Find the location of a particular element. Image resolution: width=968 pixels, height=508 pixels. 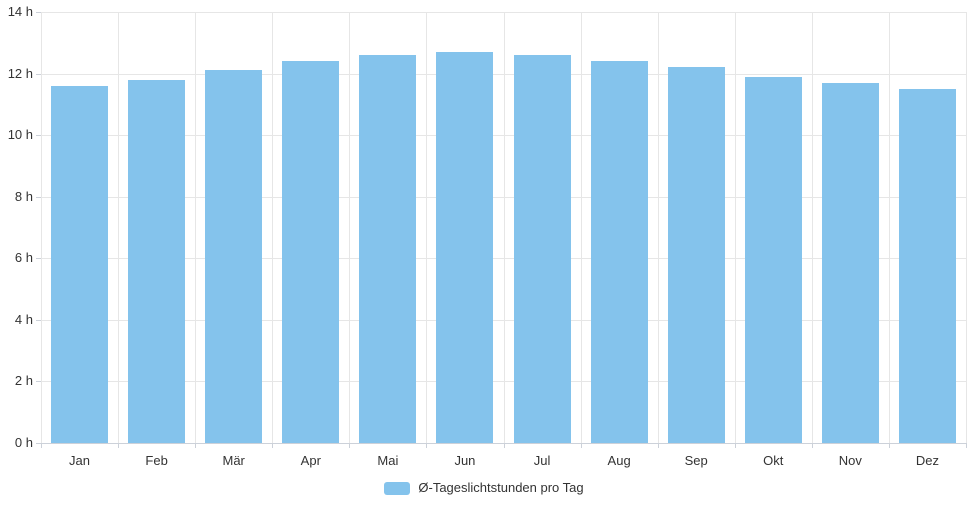

legend-item: Ø-Tageslichtstunden pro Tag is located at coordinates (484, 488).